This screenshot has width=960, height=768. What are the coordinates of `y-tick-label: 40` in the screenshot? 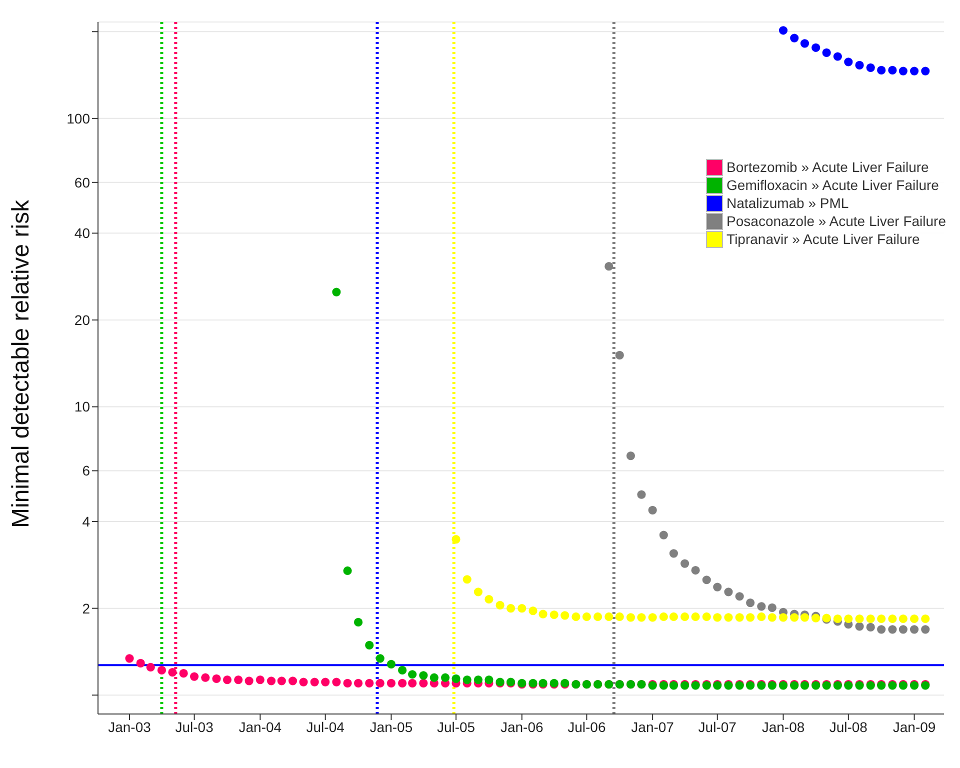 It's located at (82, 233).